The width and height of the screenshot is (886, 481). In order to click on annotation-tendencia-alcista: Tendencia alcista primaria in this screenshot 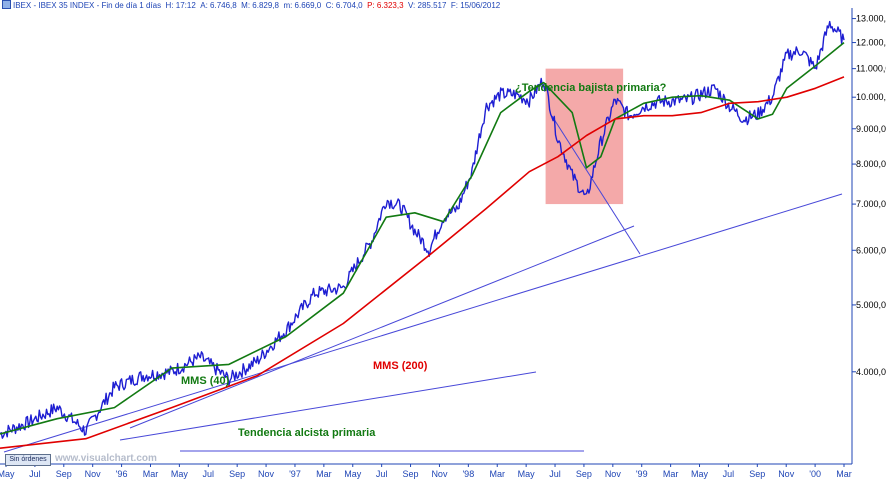, I will do `click(307, 433)`.